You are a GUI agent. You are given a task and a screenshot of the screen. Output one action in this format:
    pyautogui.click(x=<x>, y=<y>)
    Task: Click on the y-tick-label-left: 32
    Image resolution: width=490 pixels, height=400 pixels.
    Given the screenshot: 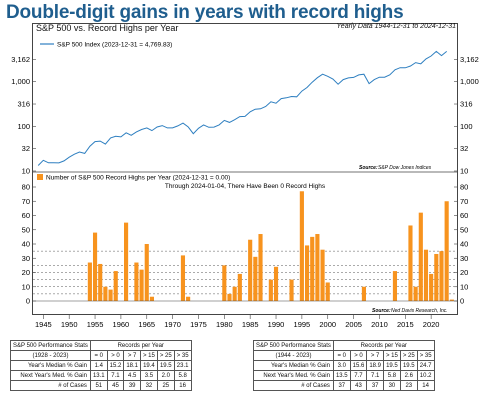 What is the action you would take?
    pyautogui.click(x=26, y=148)
    